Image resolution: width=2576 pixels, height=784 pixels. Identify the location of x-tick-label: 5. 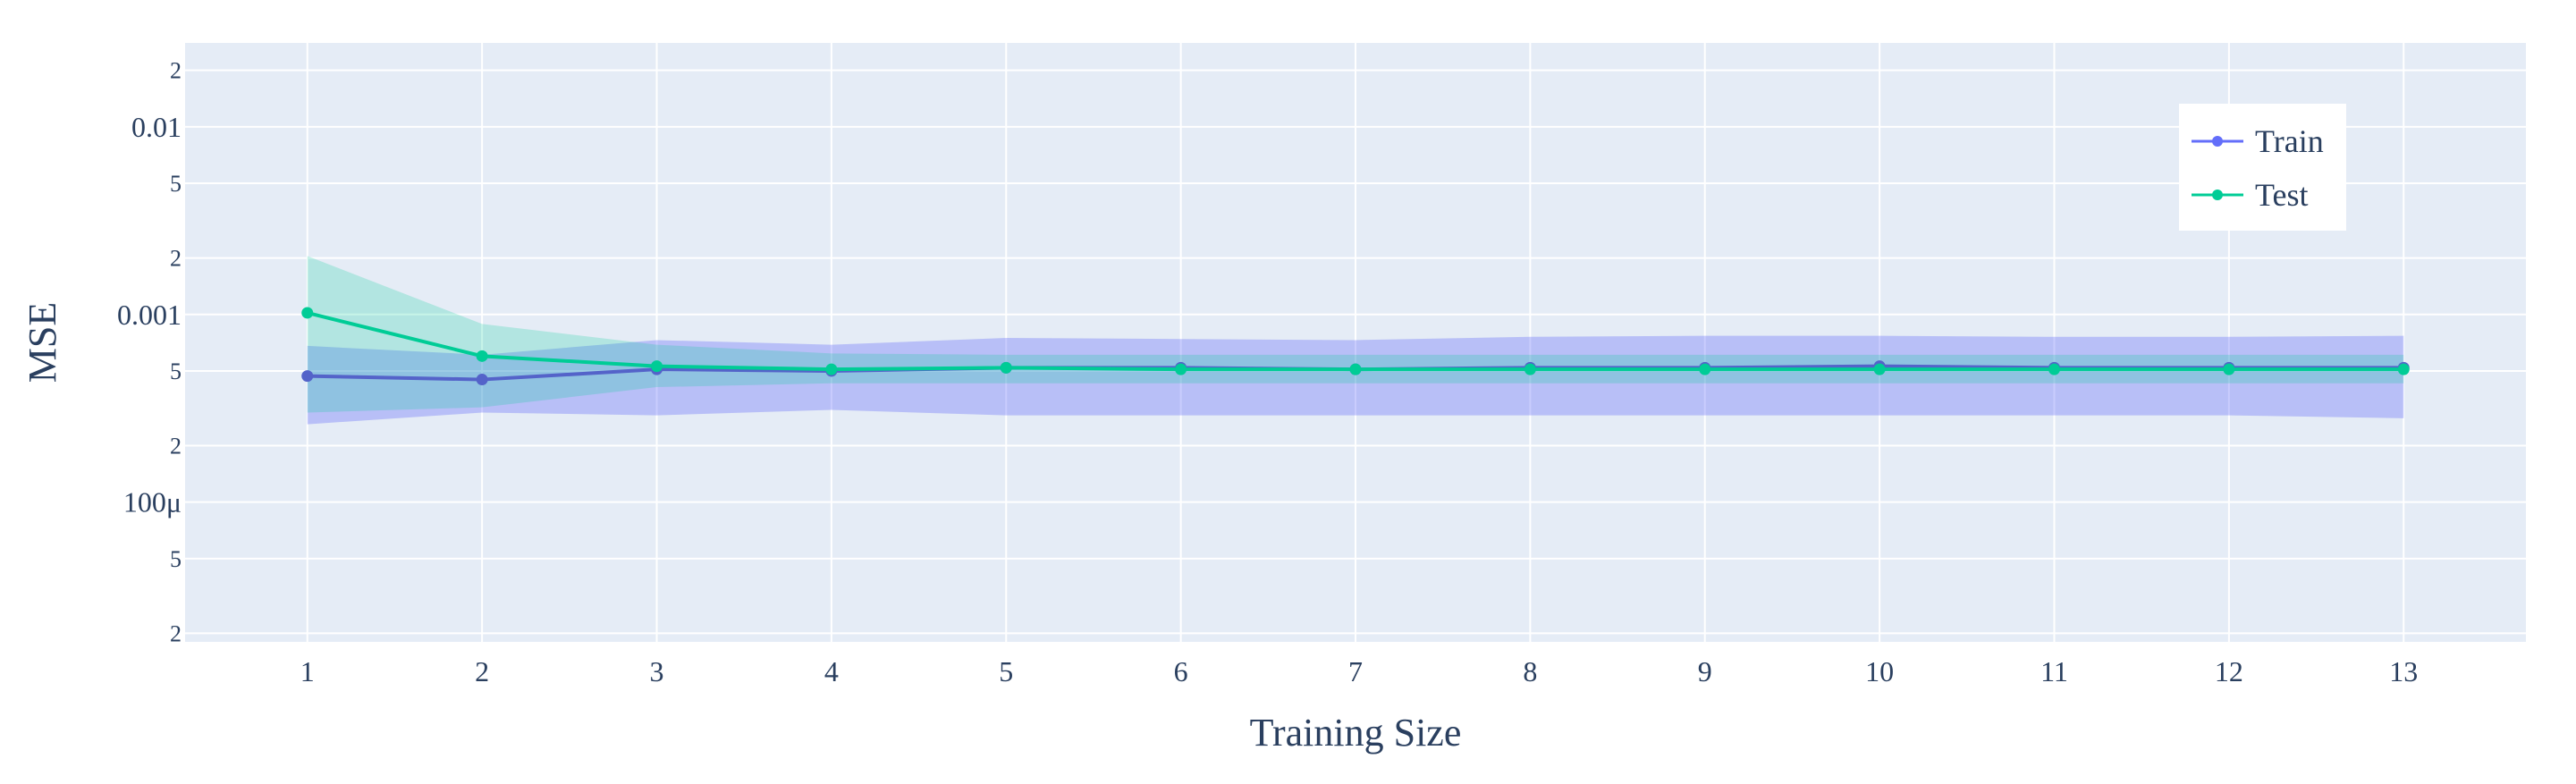
(1006, 671).